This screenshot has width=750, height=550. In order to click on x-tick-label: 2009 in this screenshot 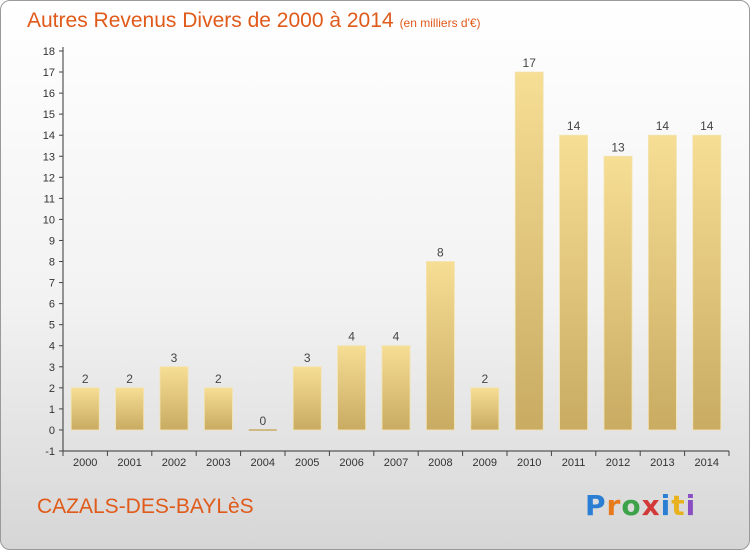, I will do `click(485, 463)`.